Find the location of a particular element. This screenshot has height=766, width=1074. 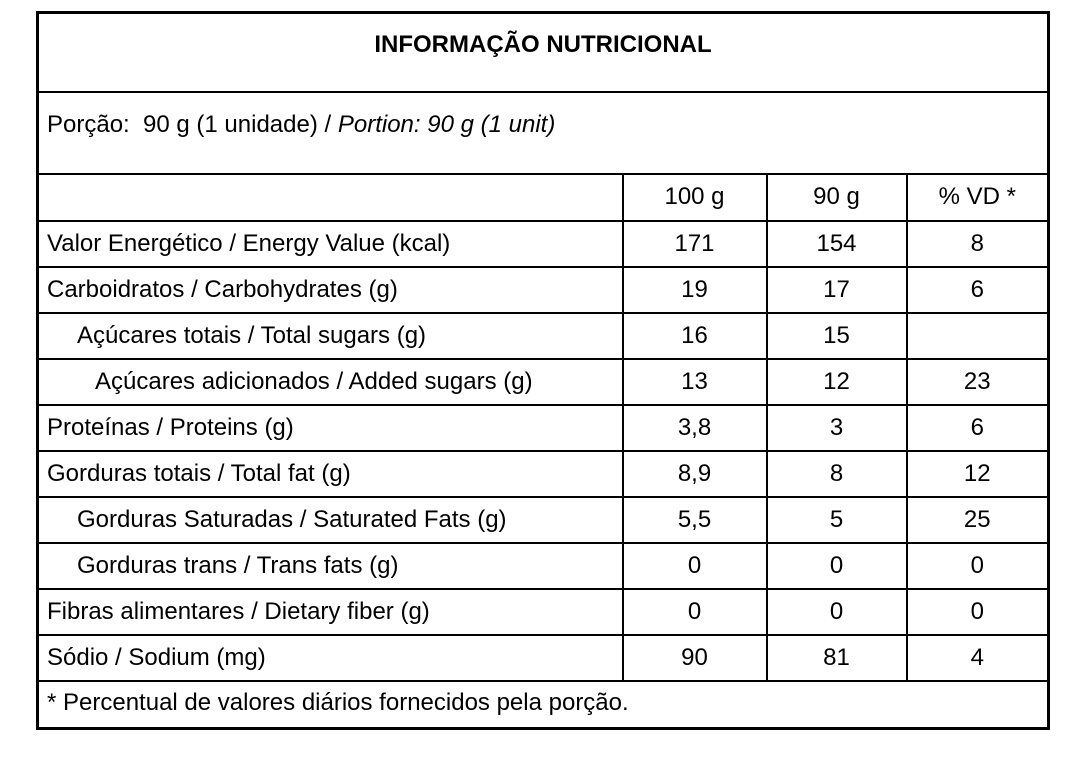

nutrient-label: Gorduras trans / Trans fats (g) is located at coordinates (330, 565).